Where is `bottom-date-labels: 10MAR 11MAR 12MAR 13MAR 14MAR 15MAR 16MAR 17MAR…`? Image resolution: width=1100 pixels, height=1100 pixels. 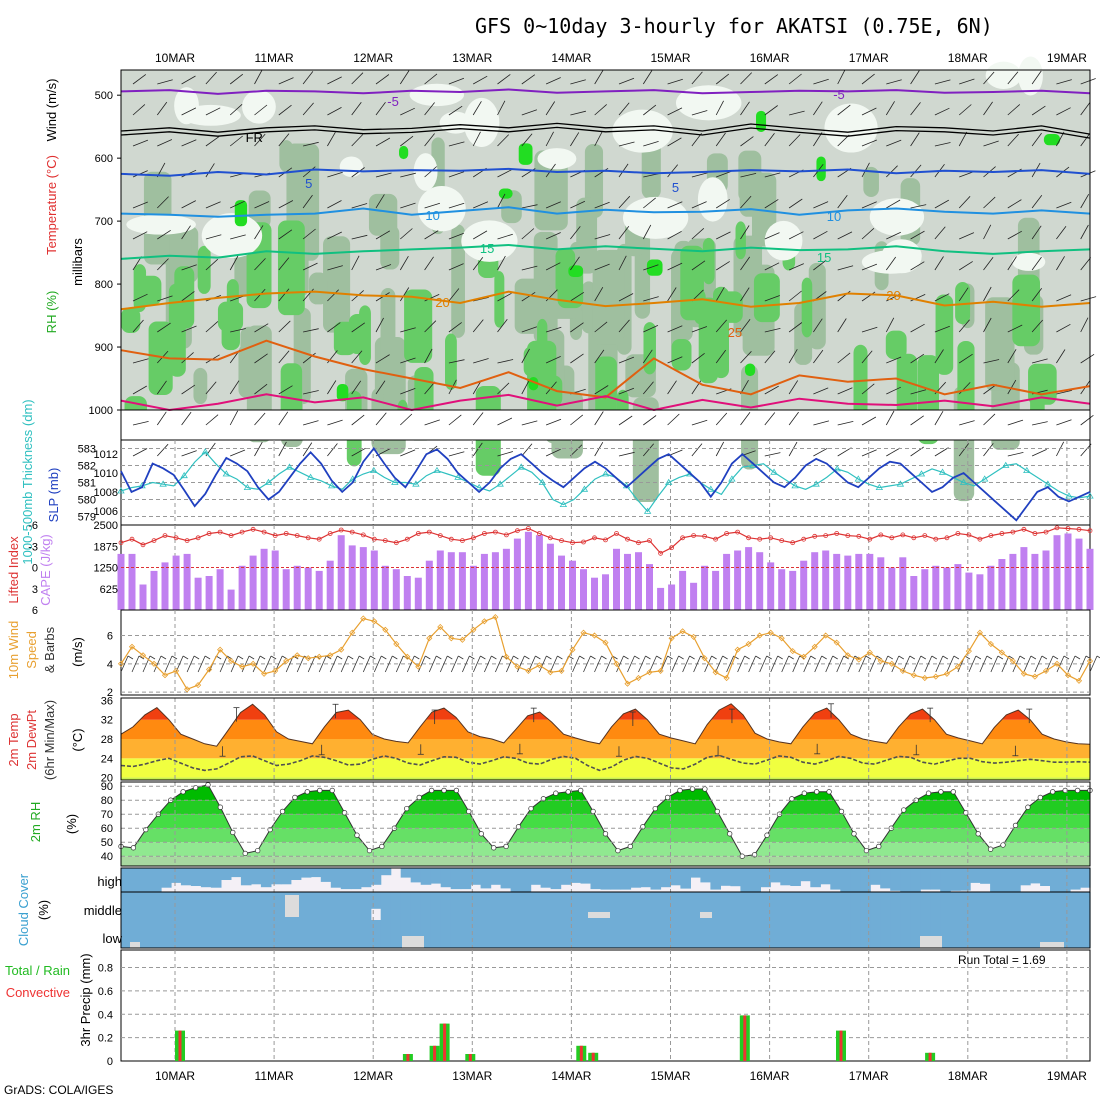
bottom-date-labels: 10MAR 11MAR 12MAR 13MAR 14MAR 15MAR 16MAR 17MAR… is located at coordinates (621, 1076).